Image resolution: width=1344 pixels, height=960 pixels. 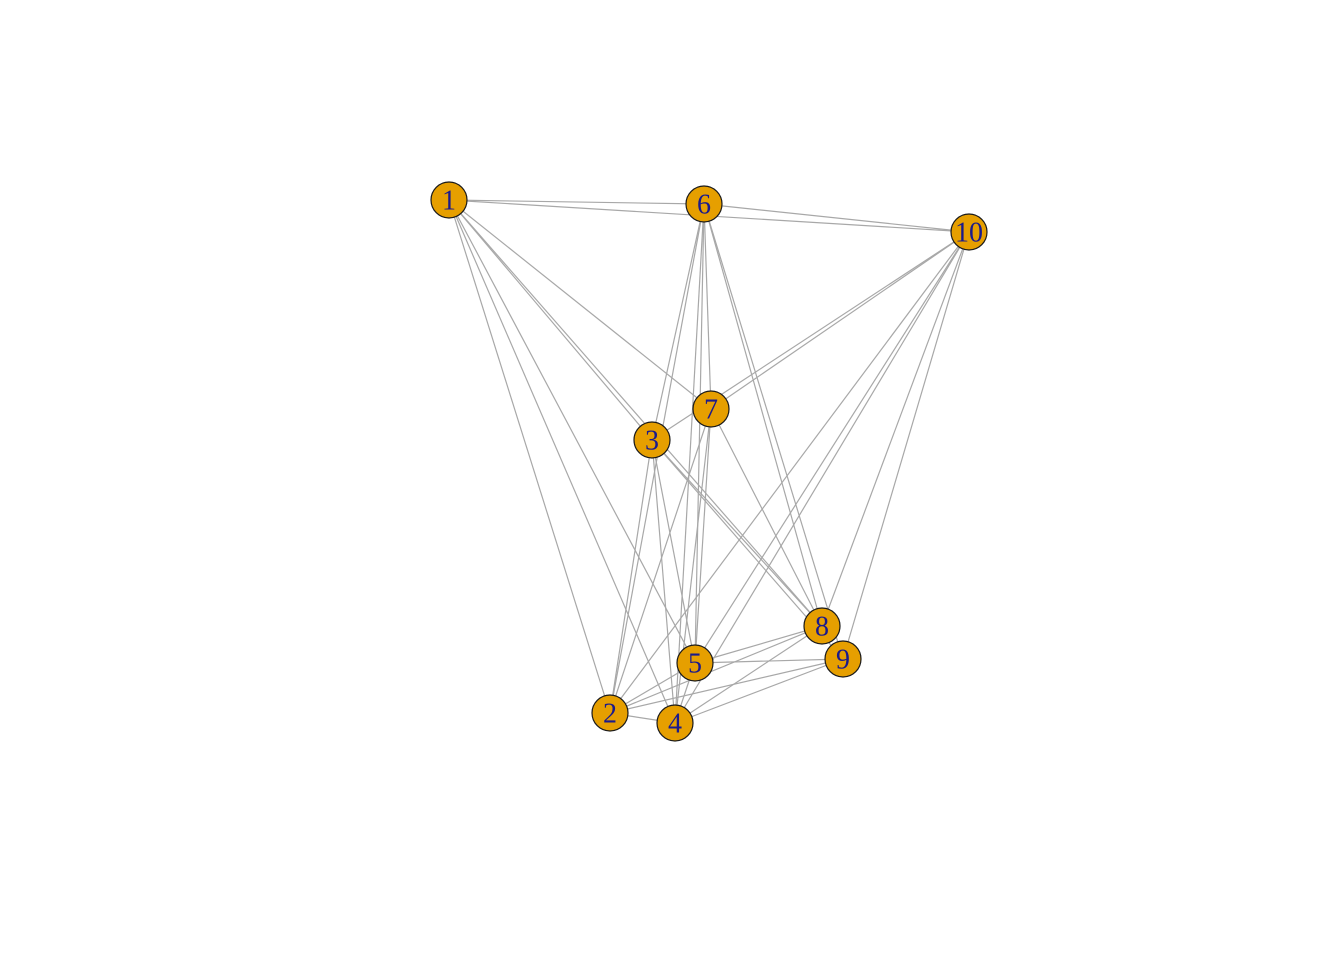 I want to click on node-label-4: 4, so click(x=675, y=724).